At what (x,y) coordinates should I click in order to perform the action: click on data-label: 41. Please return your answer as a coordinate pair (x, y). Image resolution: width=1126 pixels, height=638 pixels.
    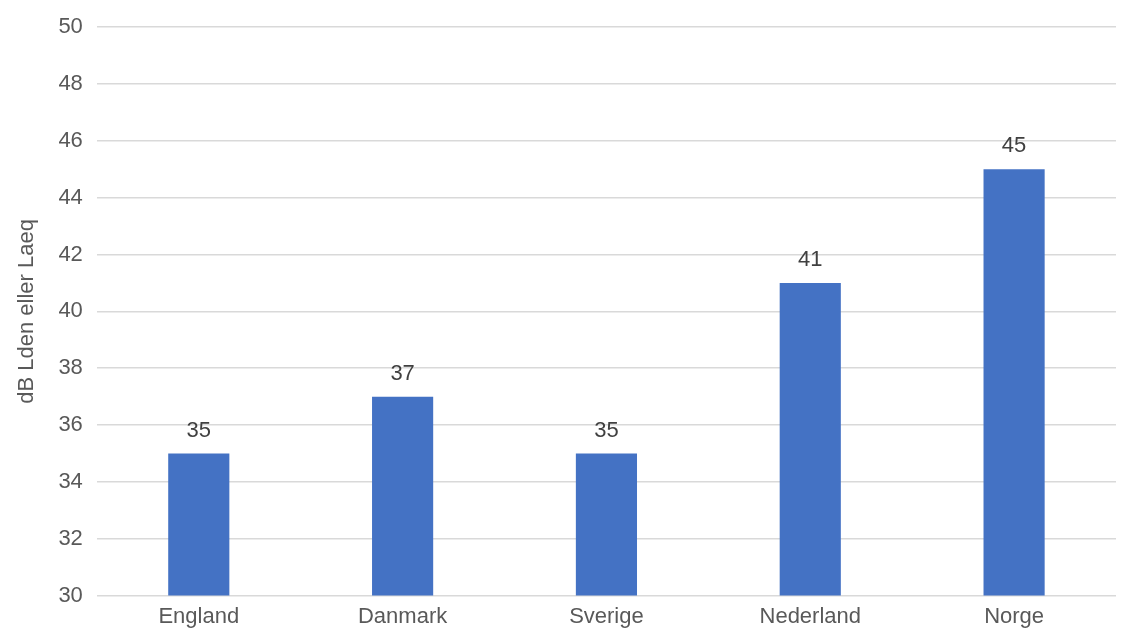
    Looking at the image, I should click on (810, 259).